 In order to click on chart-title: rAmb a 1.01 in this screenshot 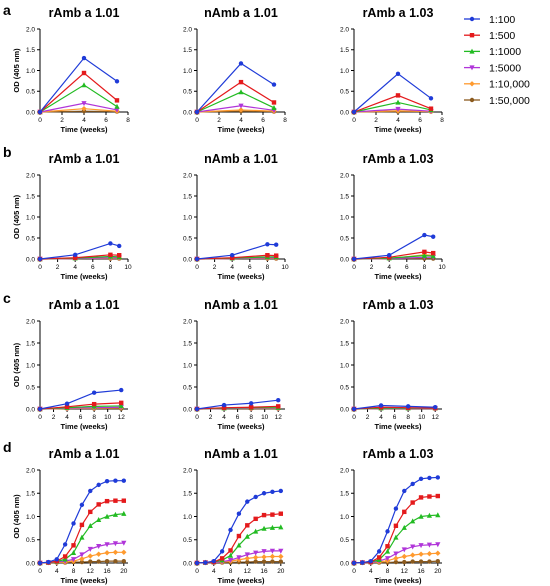, I will do `click(84, 305)`.